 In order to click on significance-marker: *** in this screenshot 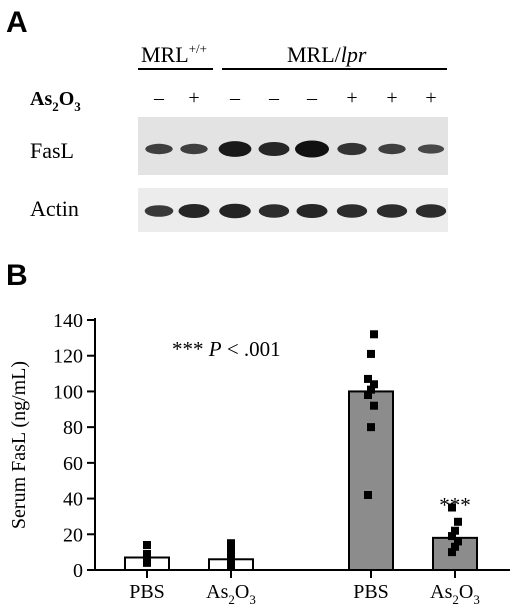, I will do `click(455, 505)`.